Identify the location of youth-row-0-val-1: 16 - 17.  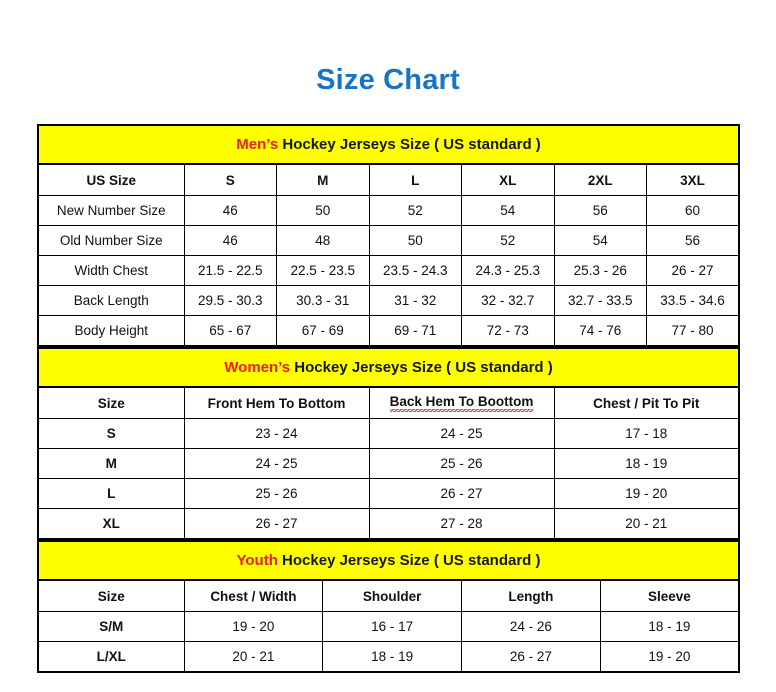
(392, 626).